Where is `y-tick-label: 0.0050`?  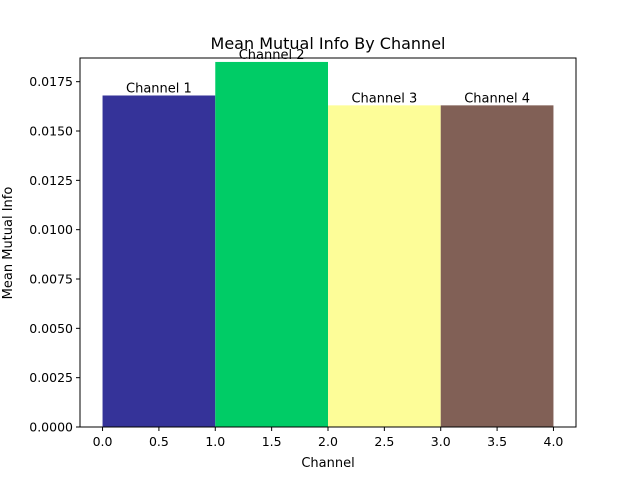 y-tick-label: 0.0050 is located at coordinates (51, 328).